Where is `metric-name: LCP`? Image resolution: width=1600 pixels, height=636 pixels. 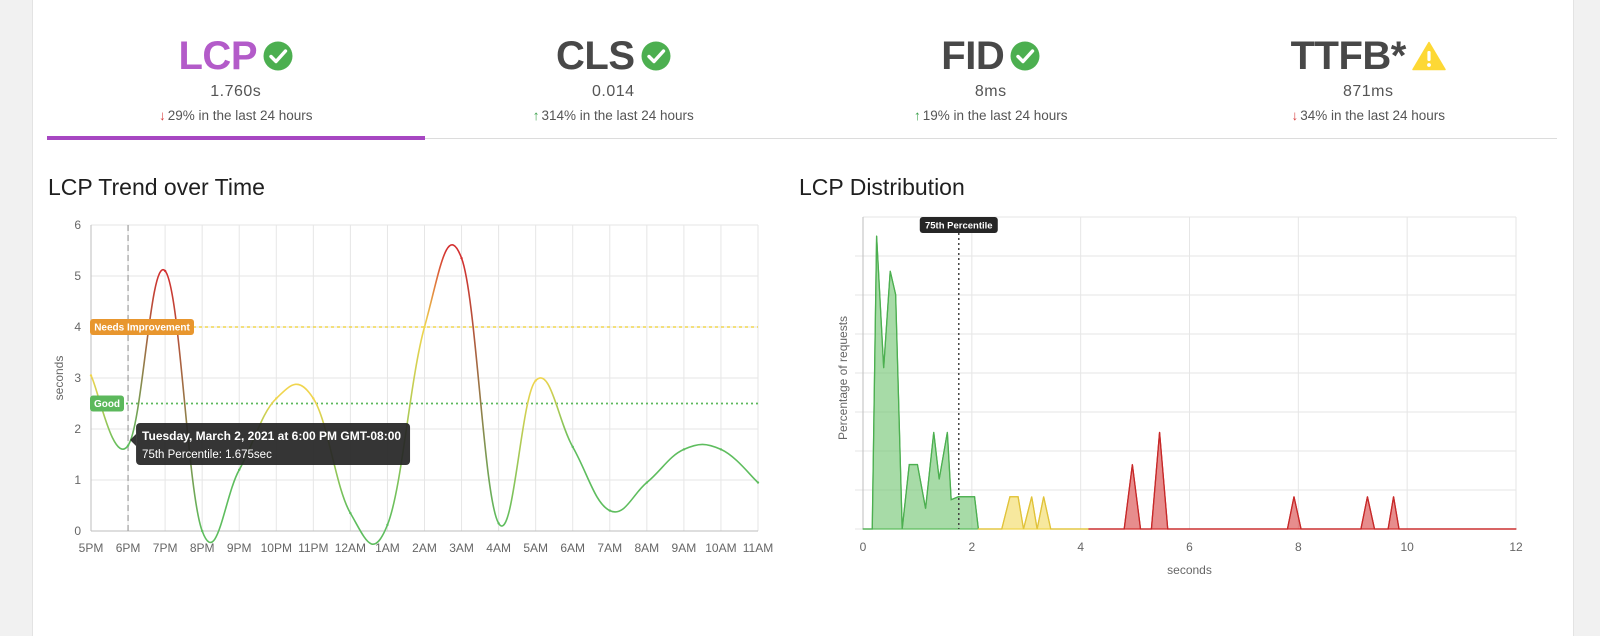
metric-name: LCP is located at coordinates (218, 56).